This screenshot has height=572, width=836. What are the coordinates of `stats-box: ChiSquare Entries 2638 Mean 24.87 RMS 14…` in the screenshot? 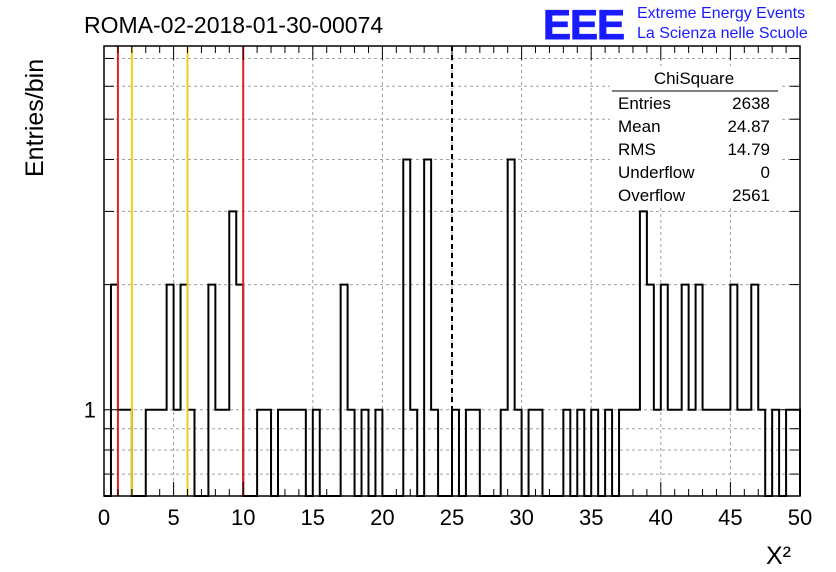 It's located at (695, 137).